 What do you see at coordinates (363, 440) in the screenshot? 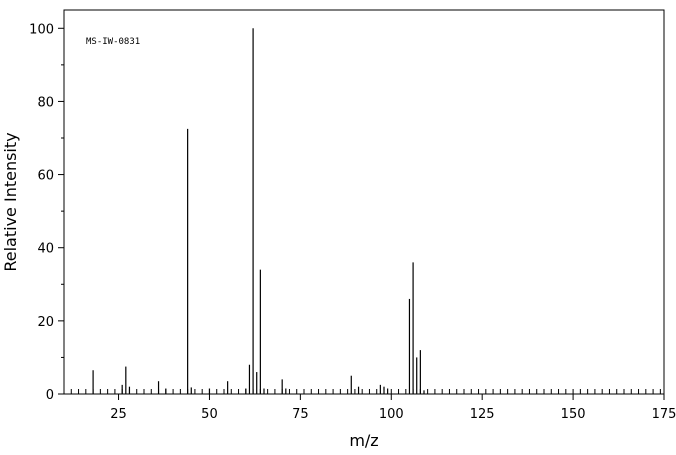
I see `x-axis-title: m/z` at bounding box center [363, 440].